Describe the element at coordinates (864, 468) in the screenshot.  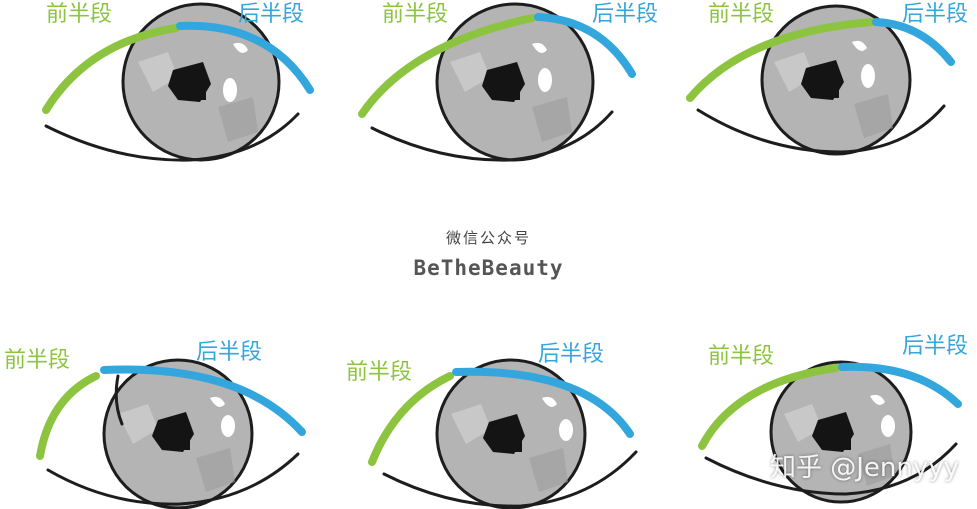
I see `zhihu-watermark: 知乎 @Jennyyy` at that location.